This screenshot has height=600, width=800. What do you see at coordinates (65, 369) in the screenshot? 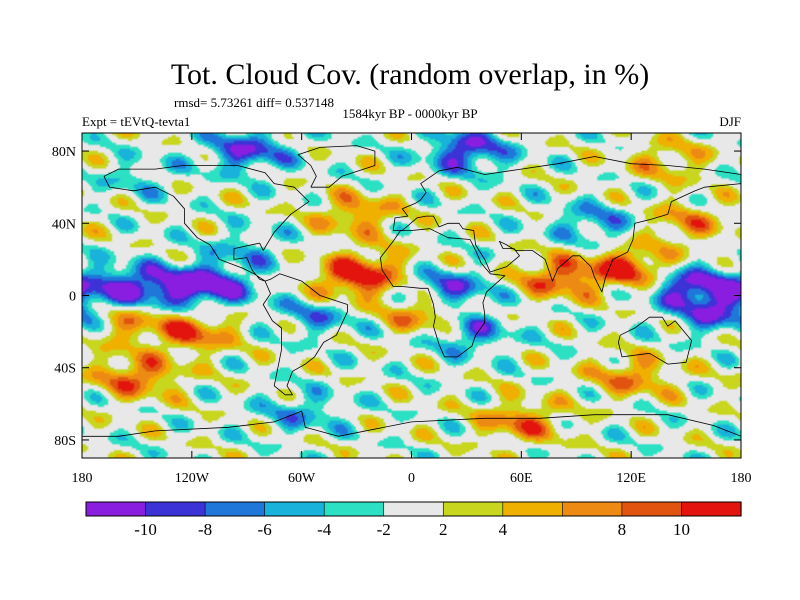
I see `y-tick-label: 40S` at bounding box center [65, 369].